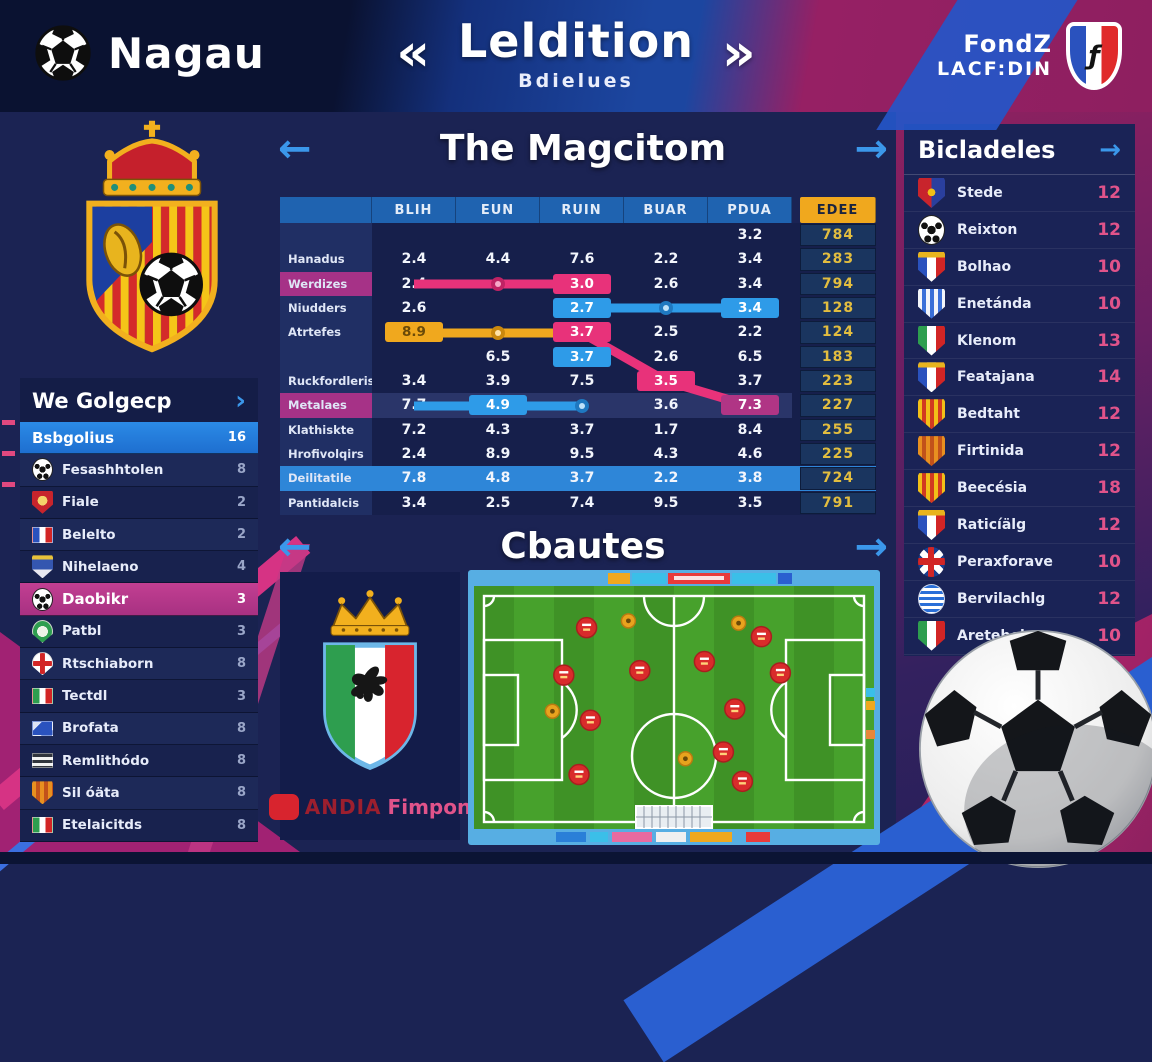 The width and height of the screenshot is (1152, 1062). What do you see at coordinates (674, 707) in the screenshot?
I see `pitch-map` at bounding box center [674, 707].